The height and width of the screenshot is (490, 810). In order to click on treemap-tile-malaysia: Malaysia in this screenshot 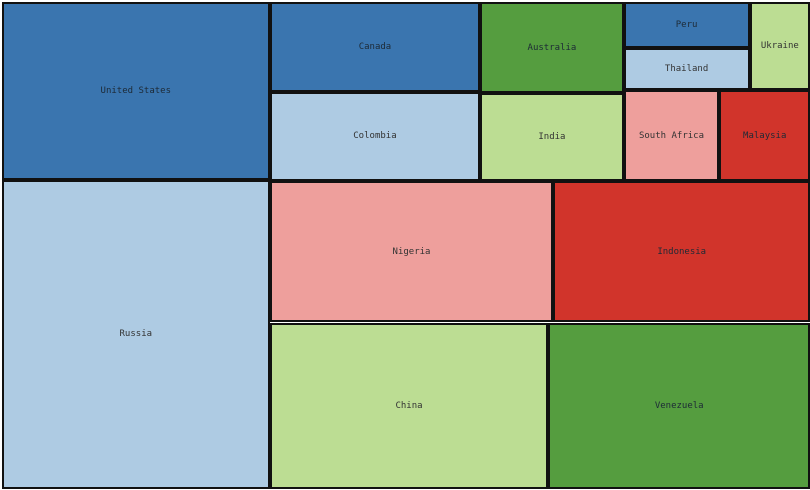, I will do `click(764, 136)`.